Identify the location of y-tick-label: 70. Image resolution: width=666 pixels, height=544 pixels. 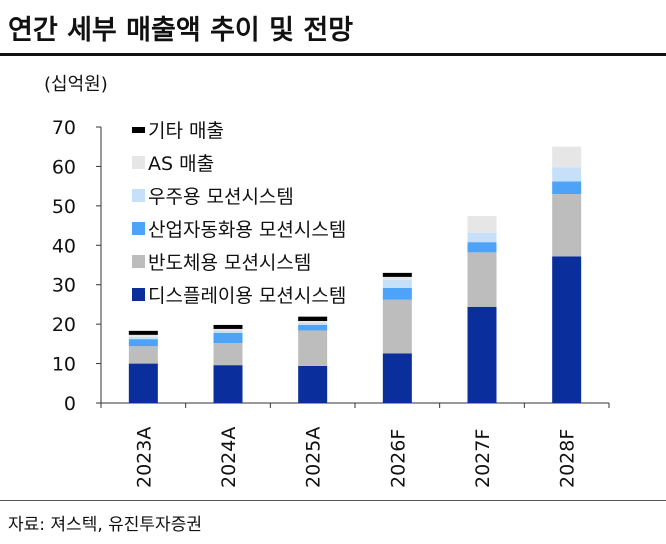
(64, 128).